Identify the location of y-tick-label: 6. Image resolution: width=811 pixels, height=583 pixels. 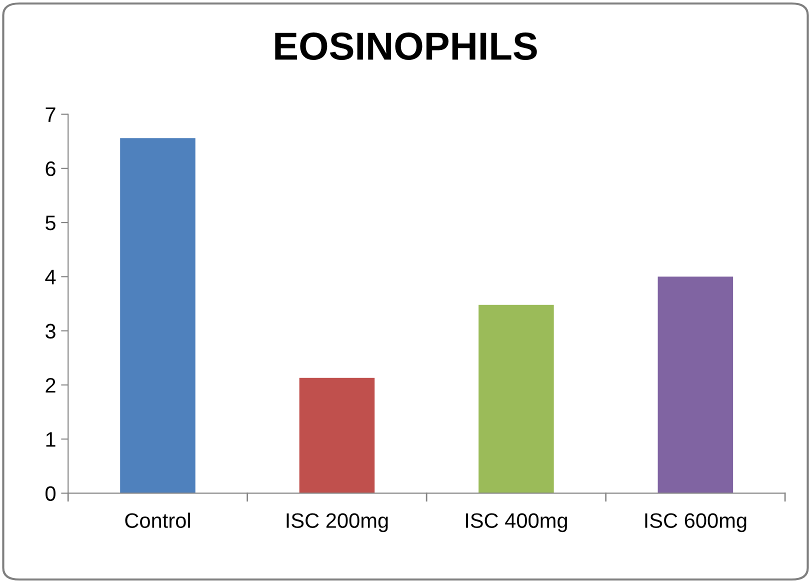
(51, 168).